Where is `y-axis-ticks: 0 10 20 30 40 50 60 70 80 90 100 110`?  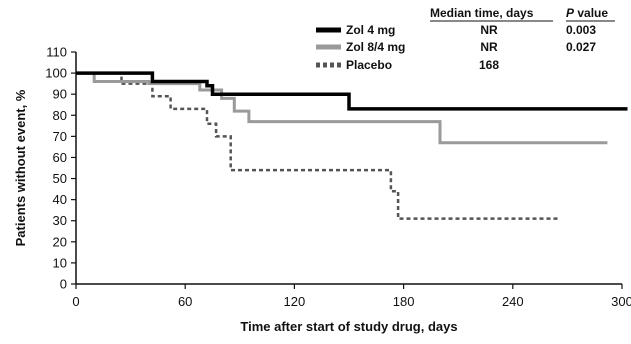 y-axis-ticks: 0 10 20 30 40 50 60 70 80 90 100 110 is located at coordinates (60, 168).